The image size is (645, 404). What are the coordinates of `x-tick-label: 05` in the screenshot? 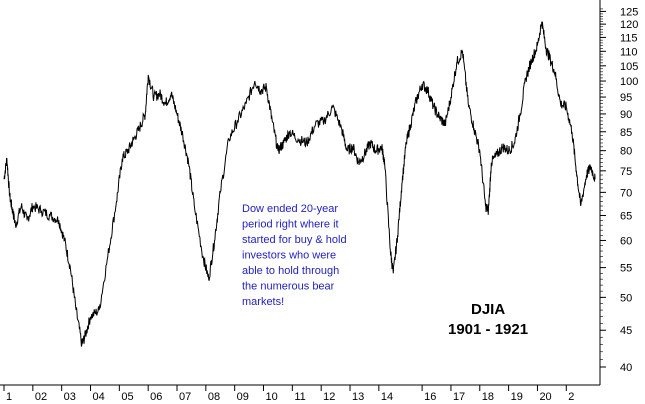 It's located at (127, 397).